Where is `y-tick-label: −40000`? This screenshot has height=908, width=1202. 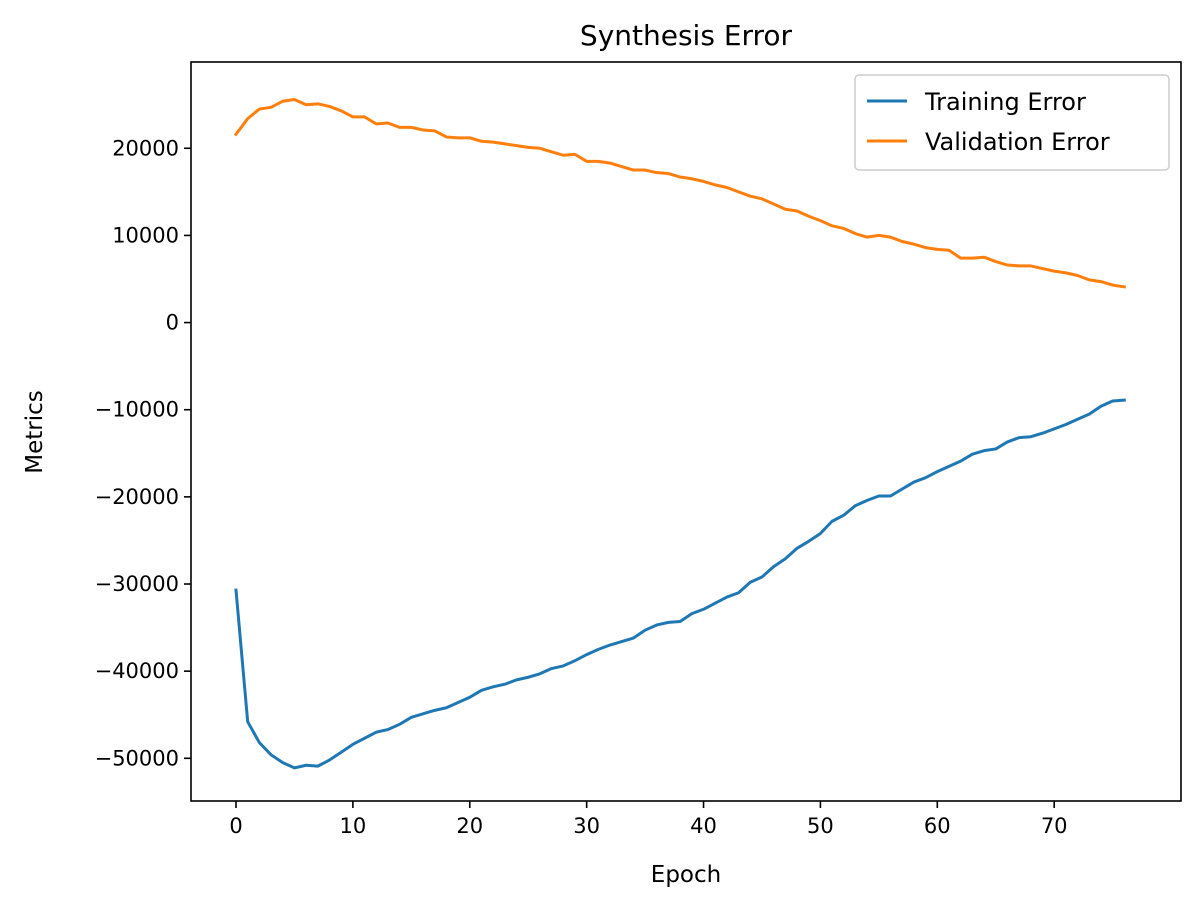
y-tick-label: −40000 is located at coordinates (137, 671).